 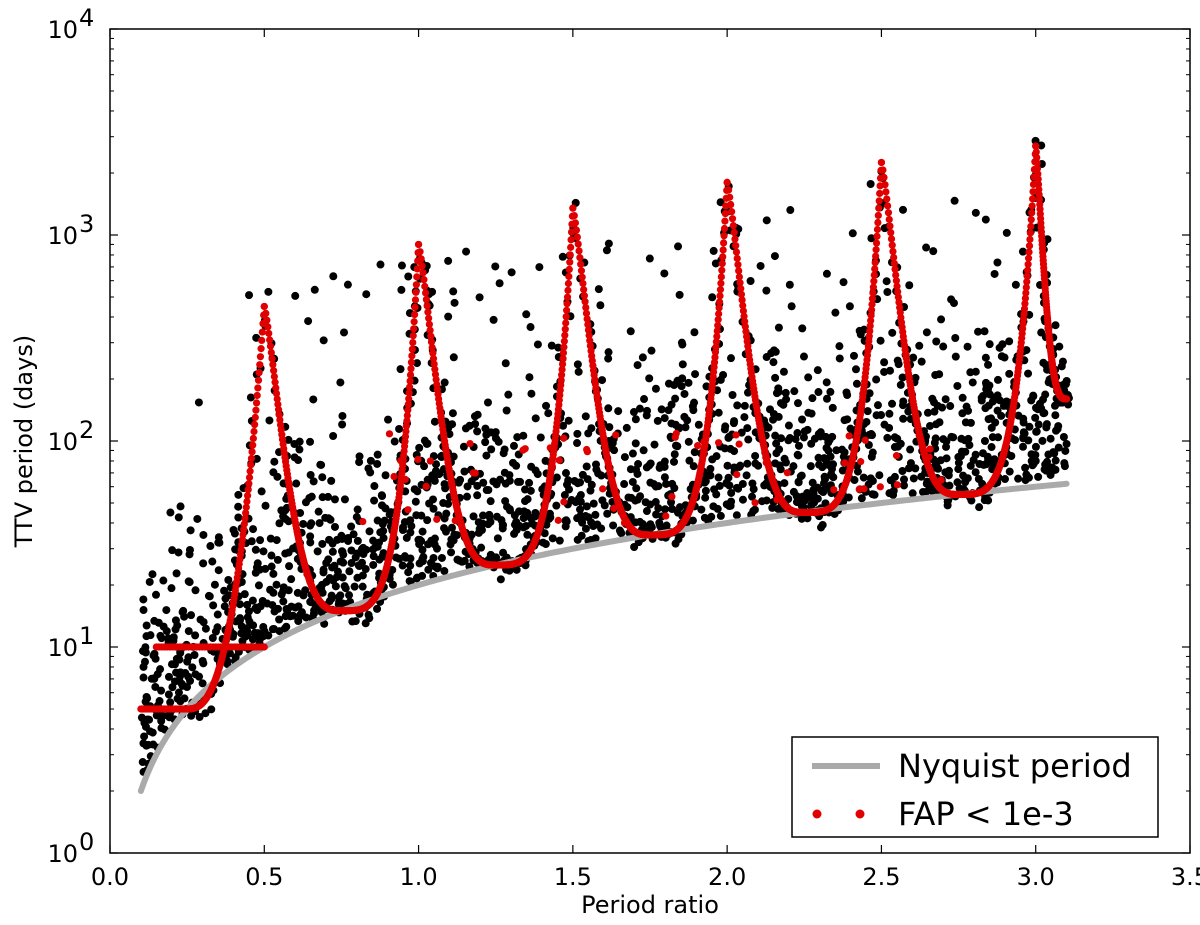 I want to click on y-tick-exponent: 2, so click(x=86, y=430).